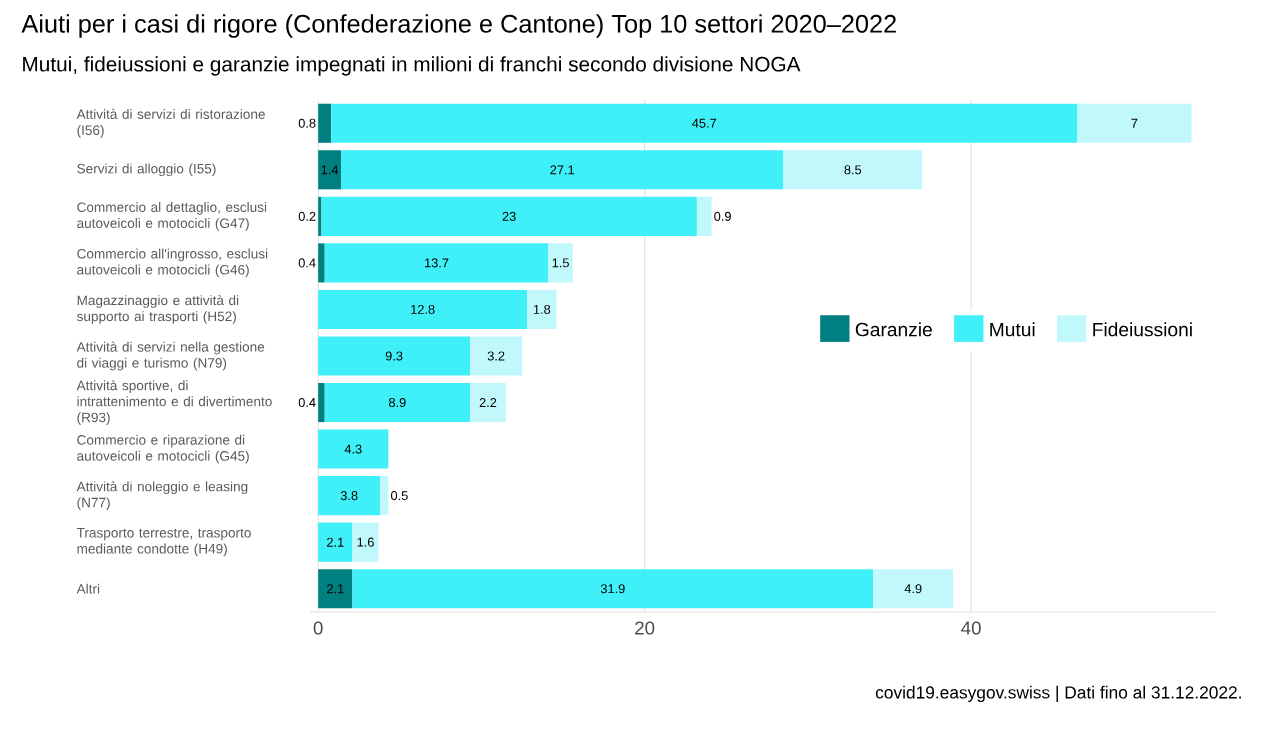  What do you see at coordinates (412, 66) in the screenshot?
I see `chart-subtitle: Mutui, fideiussioni e garanzie impegnati in milioni di franchi secondo divisione NOGA` at bounding box center [412, 66].